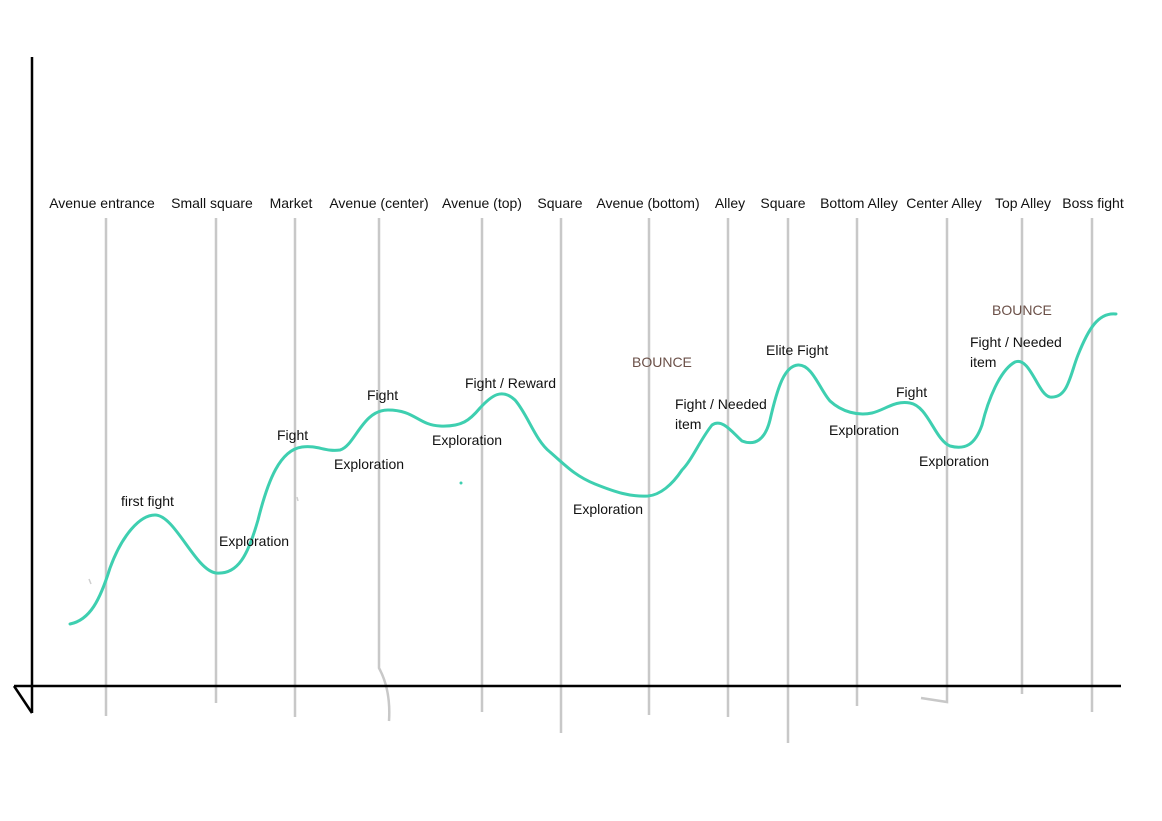 The width and height of the screenshot is (1162, 821). I want to click on bounce-labels: BOUNCE BOUNCE, so click(842, 336).